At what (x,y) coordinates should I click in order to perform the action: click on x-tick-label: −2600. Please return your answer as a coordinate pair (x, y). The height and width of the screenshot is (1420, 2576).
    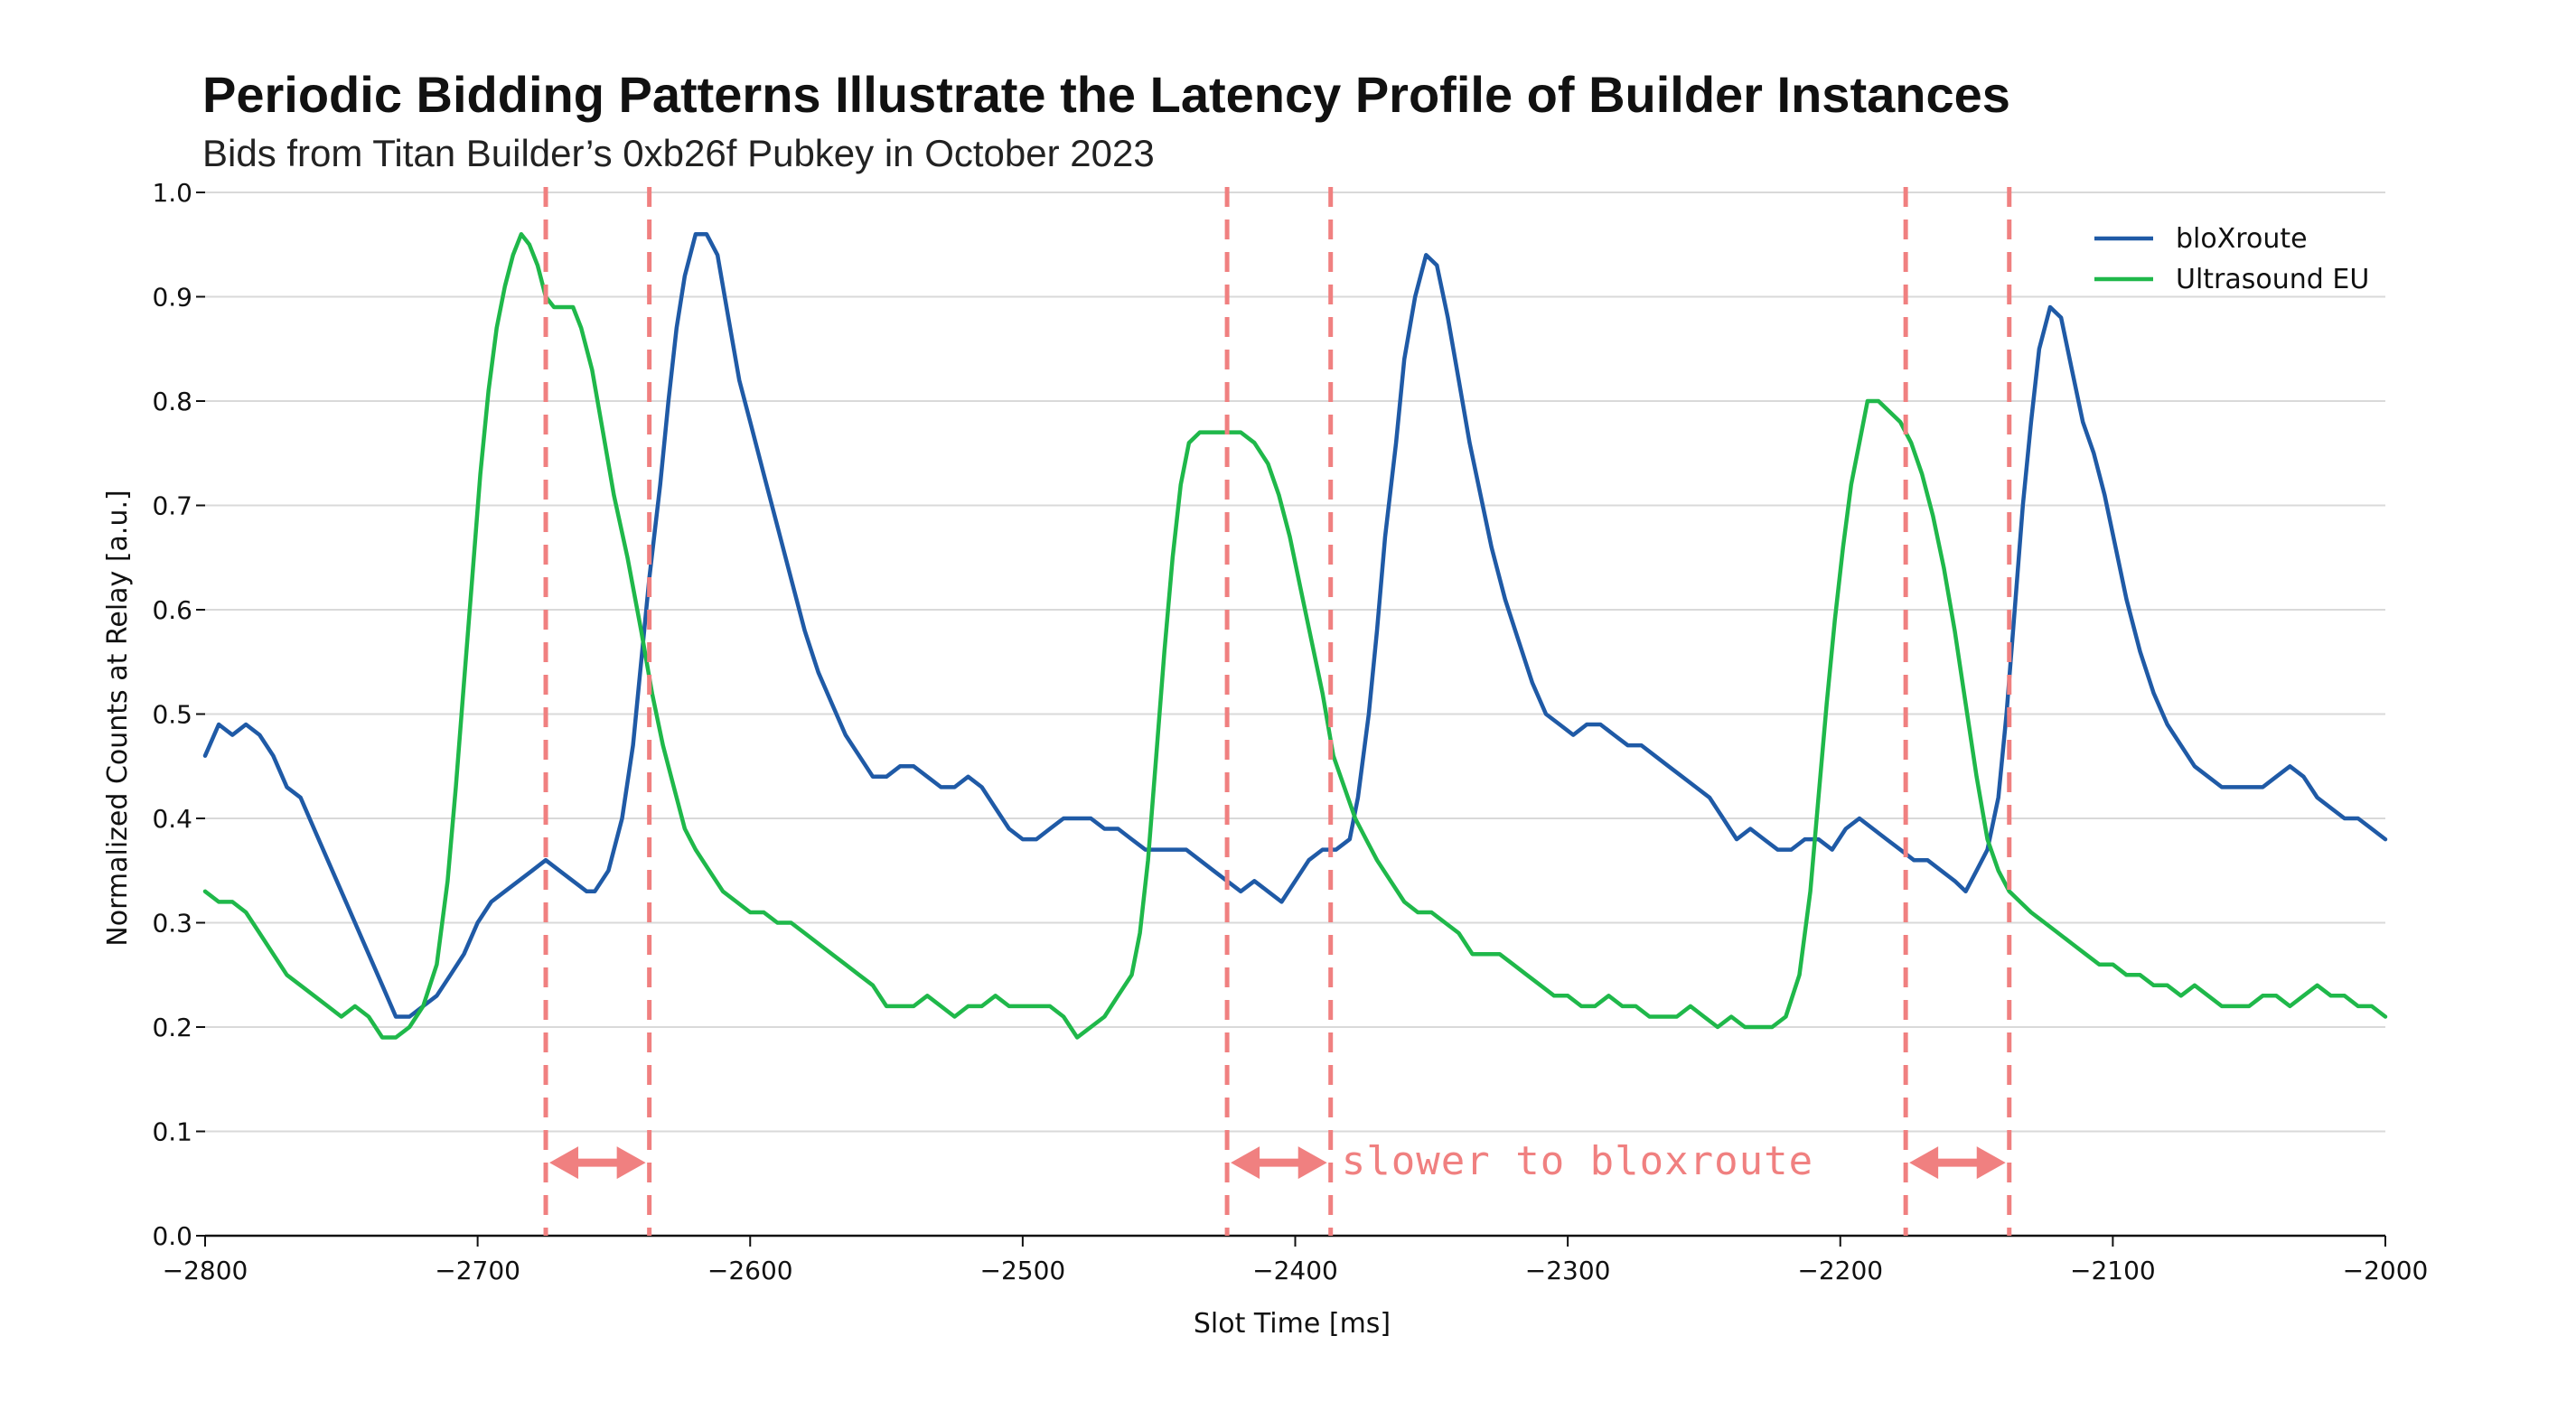
    Looking at the image, I should click on (750, 1271).